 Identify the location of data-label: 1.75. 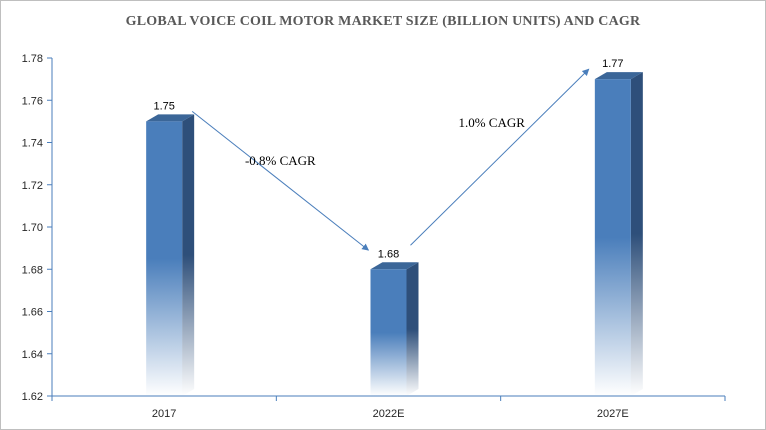
(163, 106).